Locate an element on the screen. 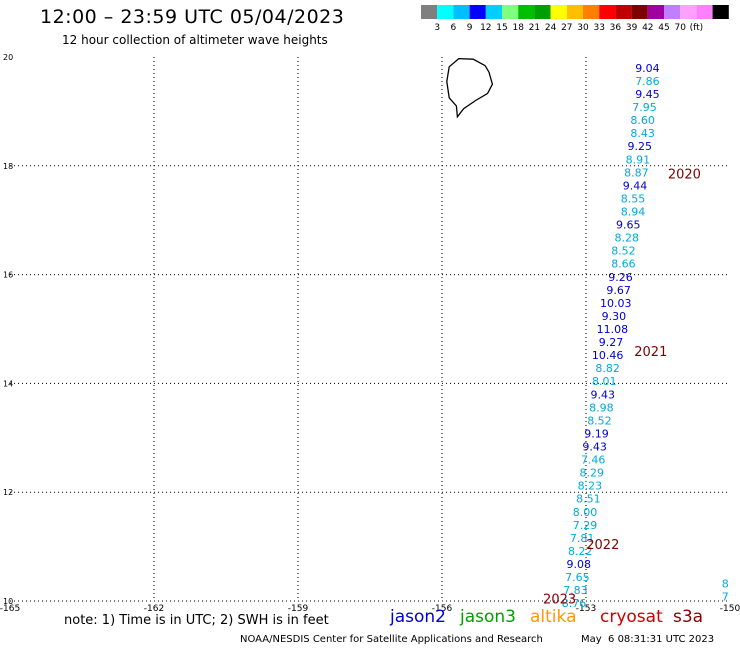  colorbar-label: 15 is located at coordinates (501, 28).